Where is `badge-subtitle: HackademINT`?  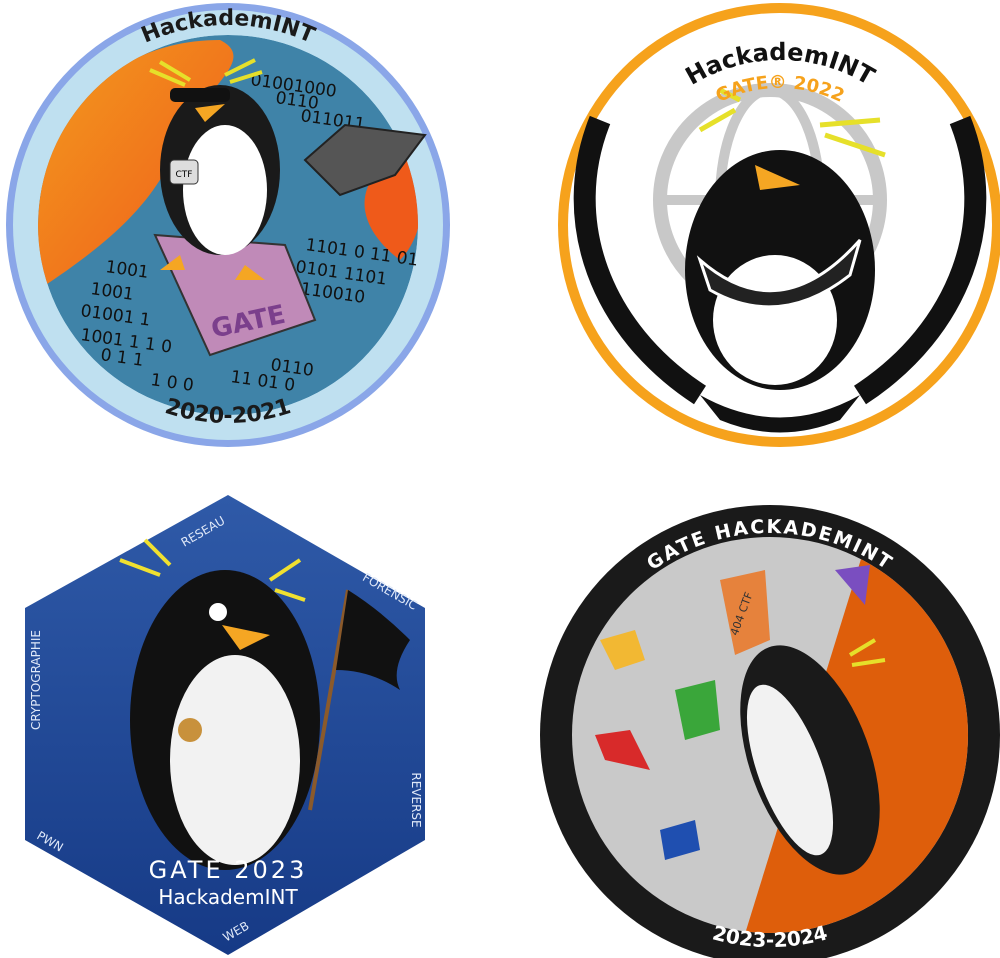
badge-subtitle: HackademINT is located at coordinates (228, 897).